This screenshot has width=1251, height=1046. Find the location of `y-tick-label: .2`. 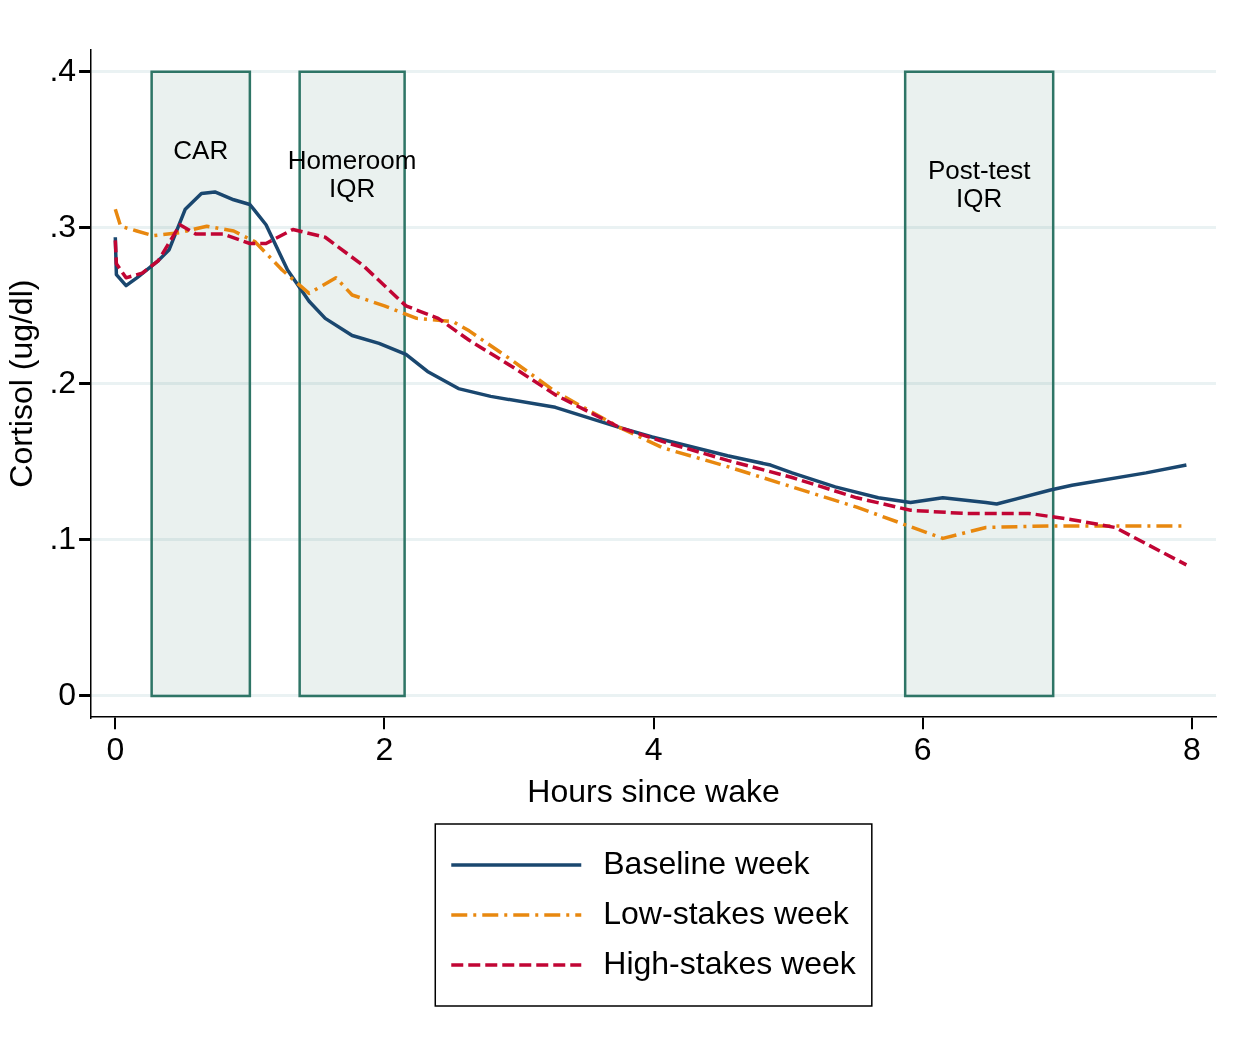

y-tick-label: .2 is located at coordinates (63, 381).